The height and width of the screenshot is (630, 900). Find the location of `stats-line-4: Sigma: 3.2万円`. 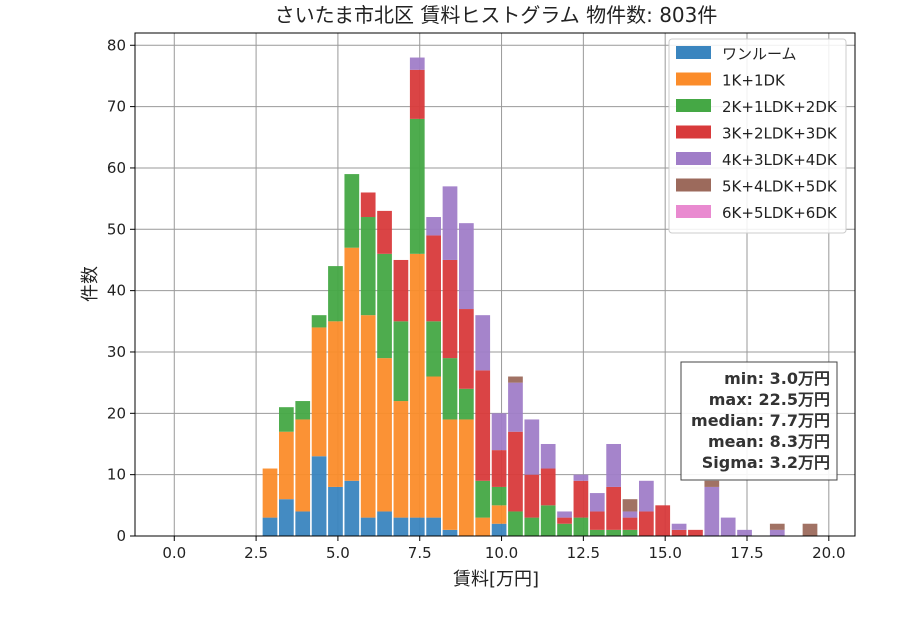

stats-line-4: Sigma: 3.2万円 is located at coordinates (766, 462).